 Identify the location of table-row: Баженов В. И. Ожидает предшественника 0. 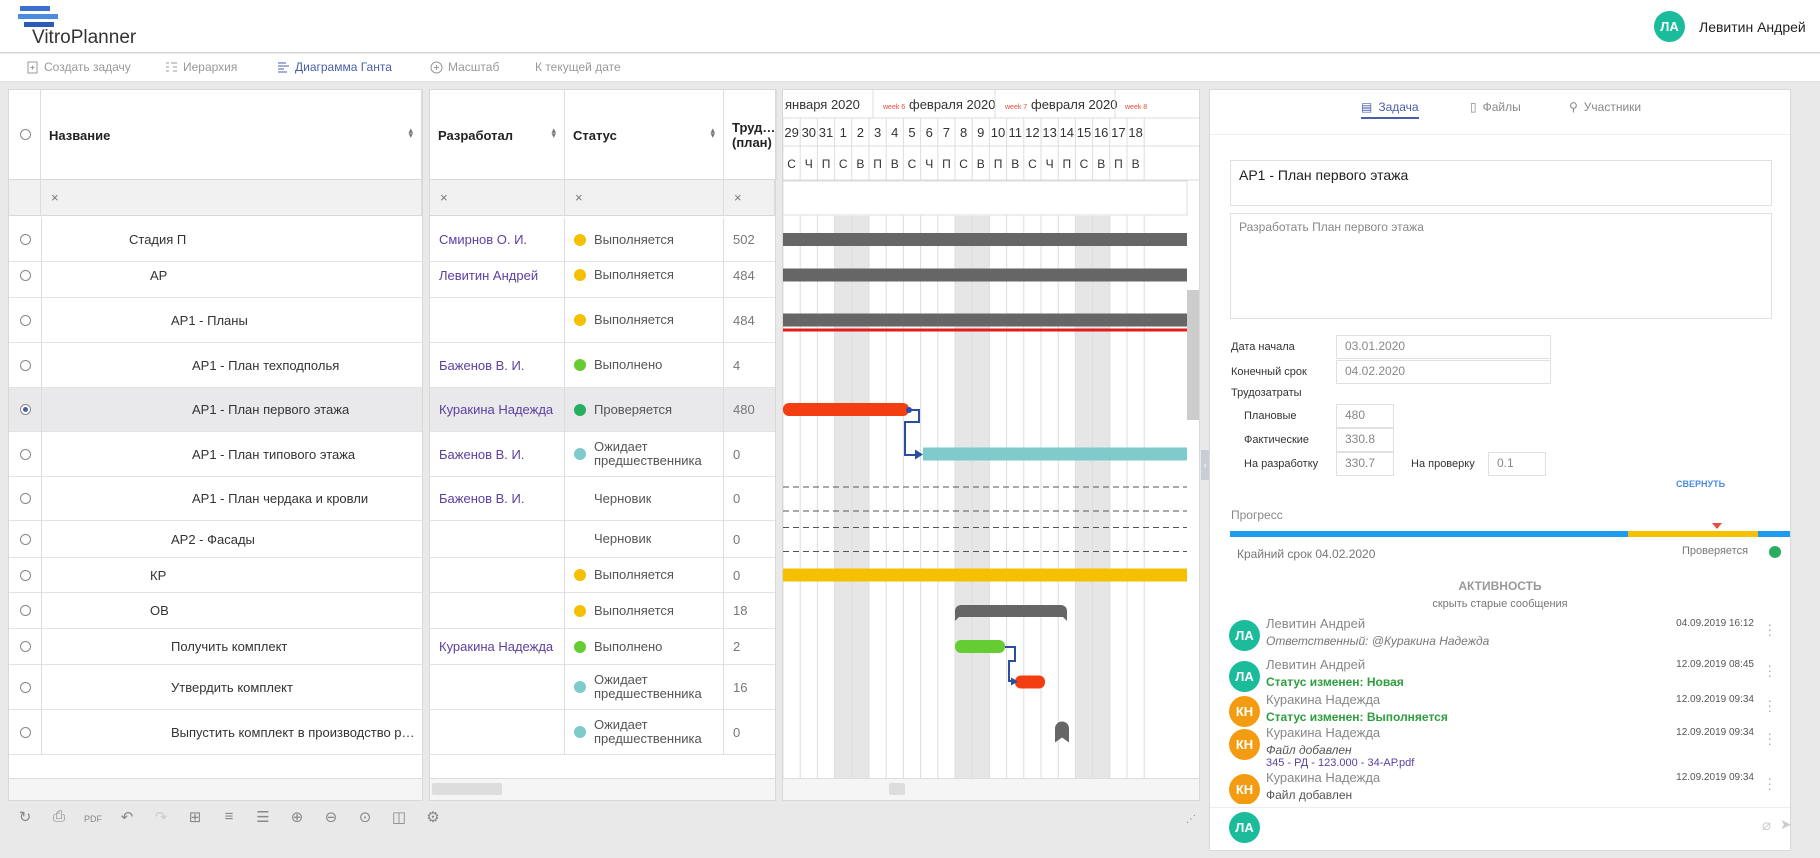
(602, 454).